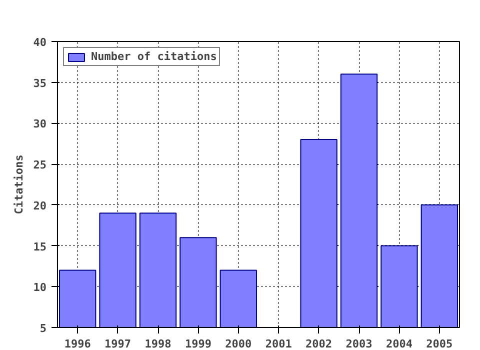 Image resolution: width=480 pixels, height=350 pixels. What do you see at coordinates (118, 344) in the screenshot?
I see `x-tick-label: 1997` at bounding box center [118, 344].